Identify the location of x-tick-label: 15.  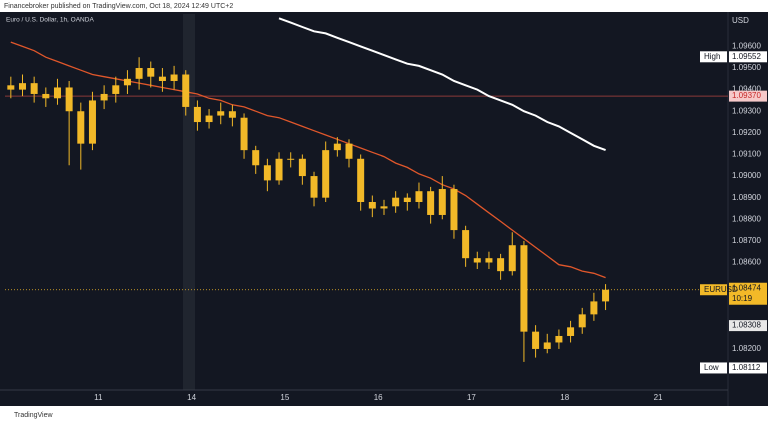
(284, 397).